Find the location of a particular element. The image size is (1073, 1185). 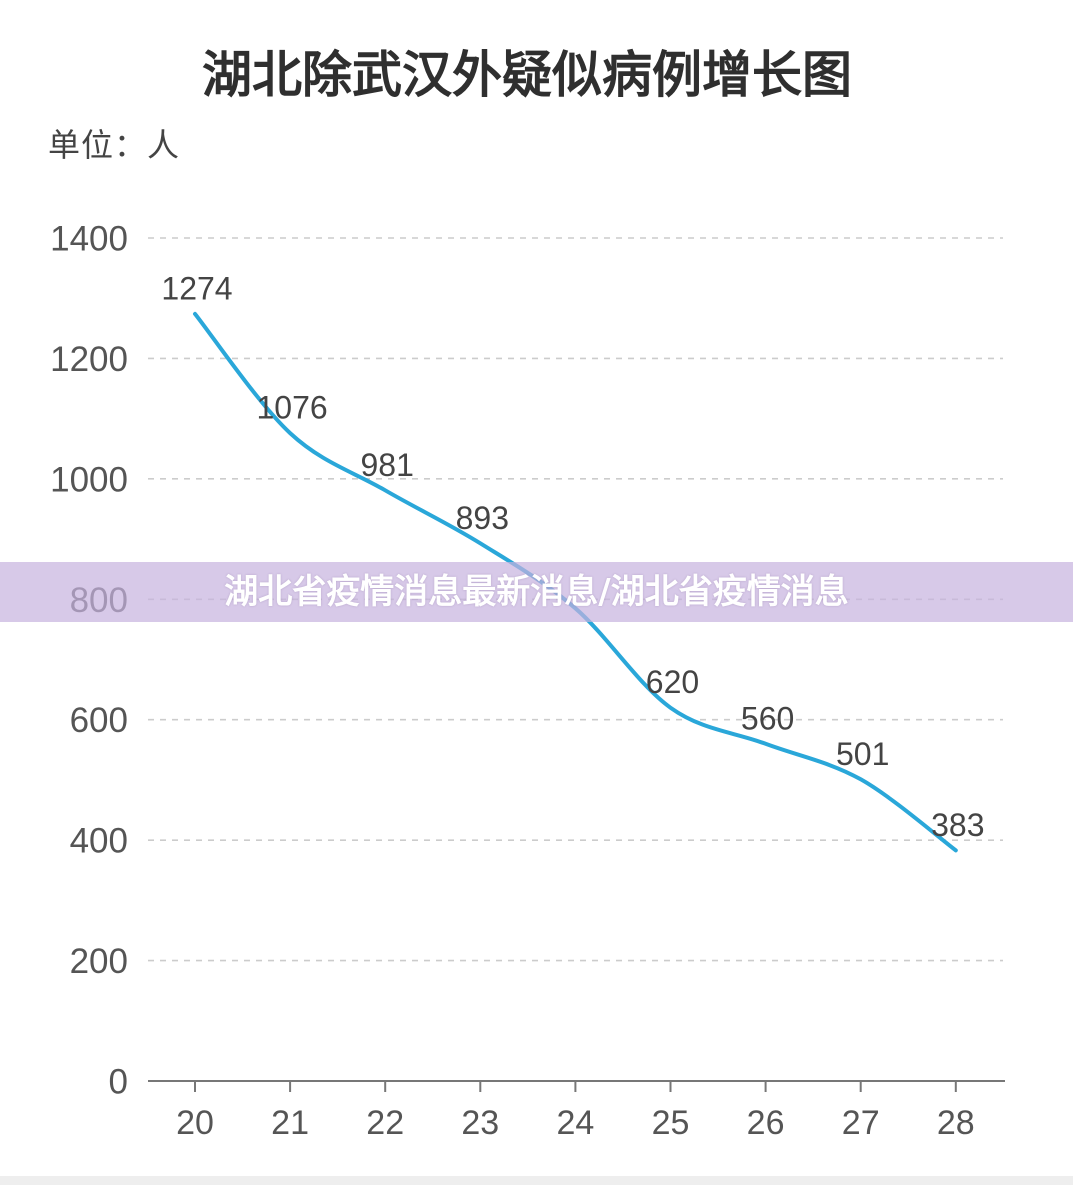

x-axis is located at coordinates (576, 1086).